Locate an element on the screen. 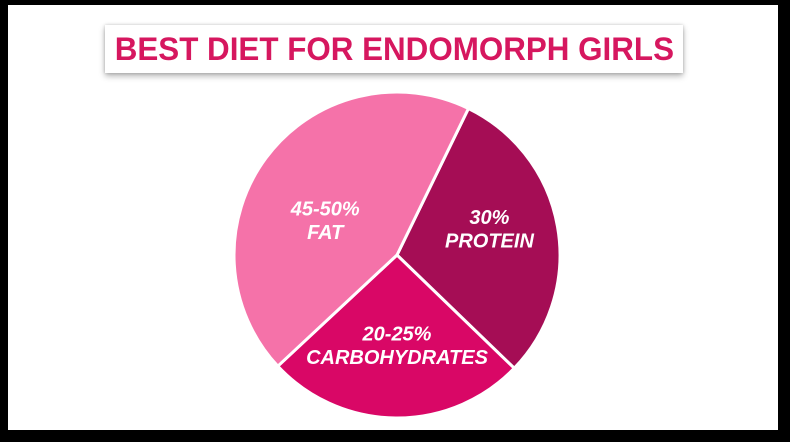  pie-slice-carbohydrates is located at coordinates (396, 336).